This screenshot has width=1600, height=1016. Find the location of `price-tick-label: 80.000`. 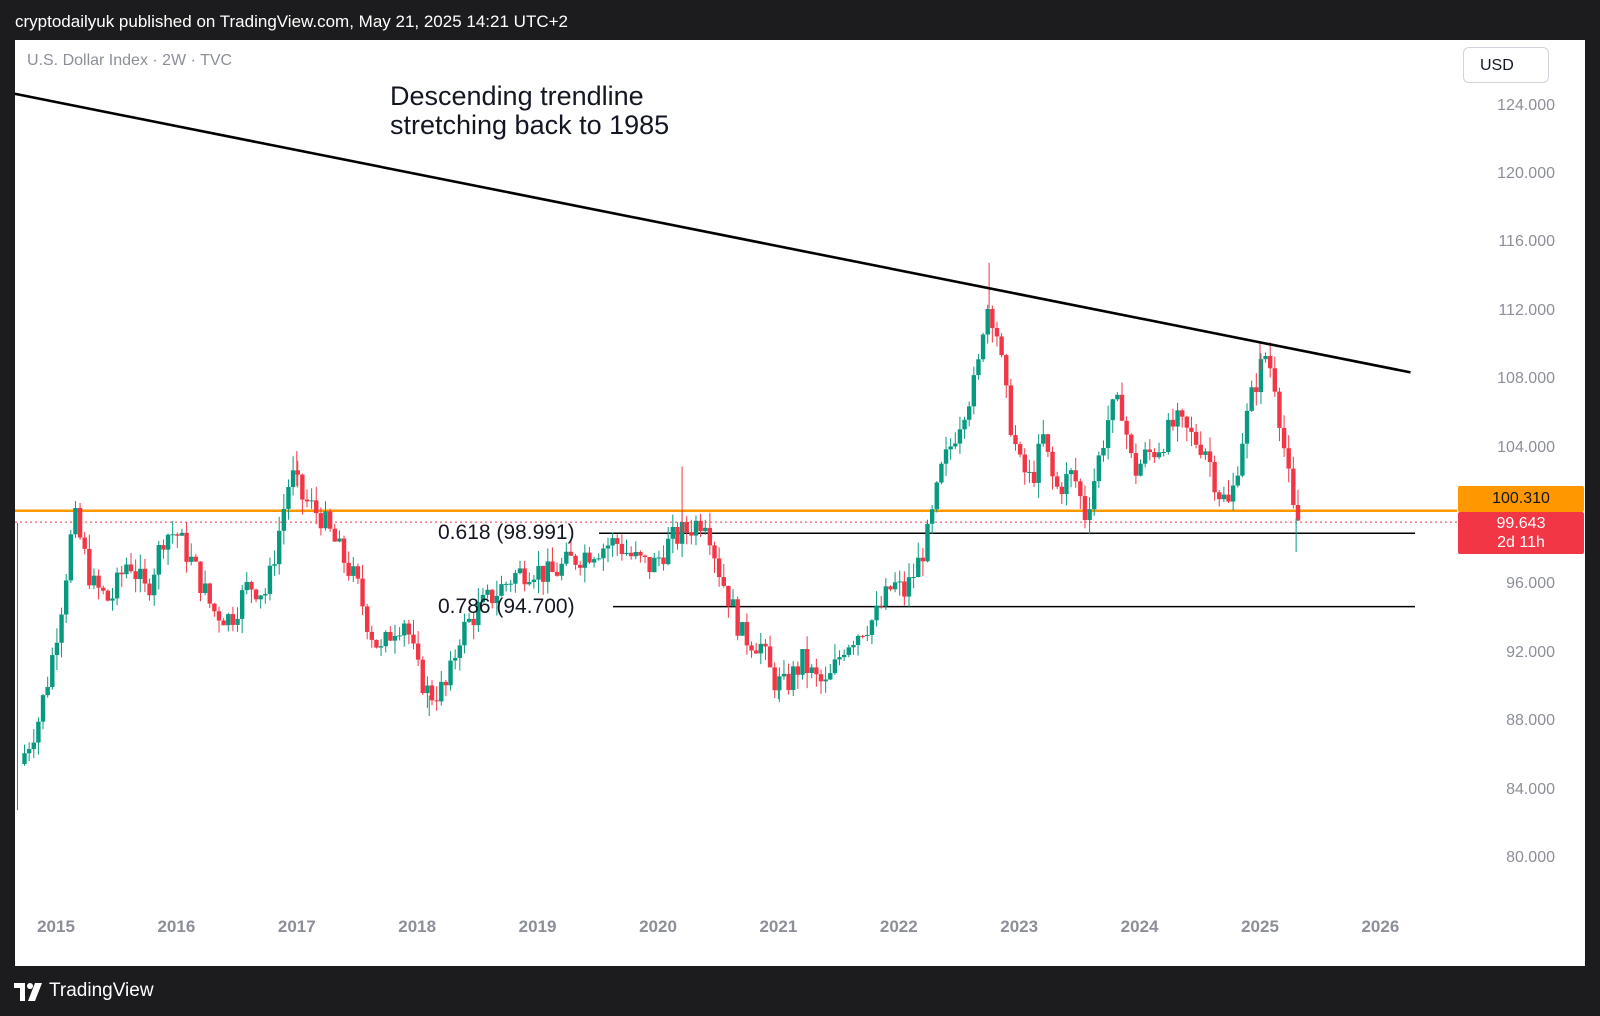

price-tick-label: 80.000 is located at coordinates (1530, 857).